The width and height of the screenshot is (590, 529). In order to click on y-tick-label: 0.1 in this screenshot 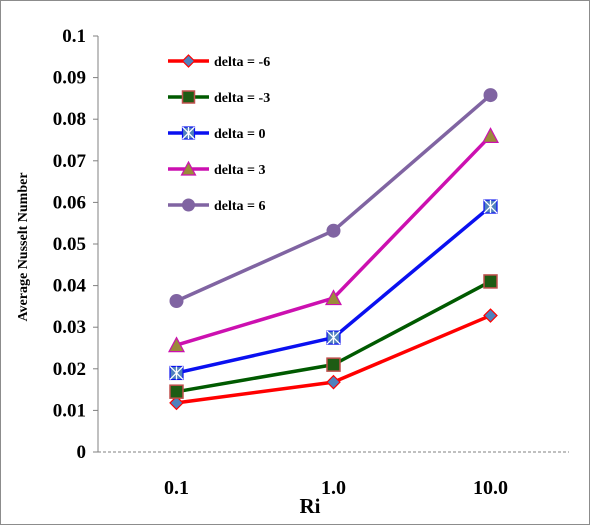, I will do `click(74, 36)`.